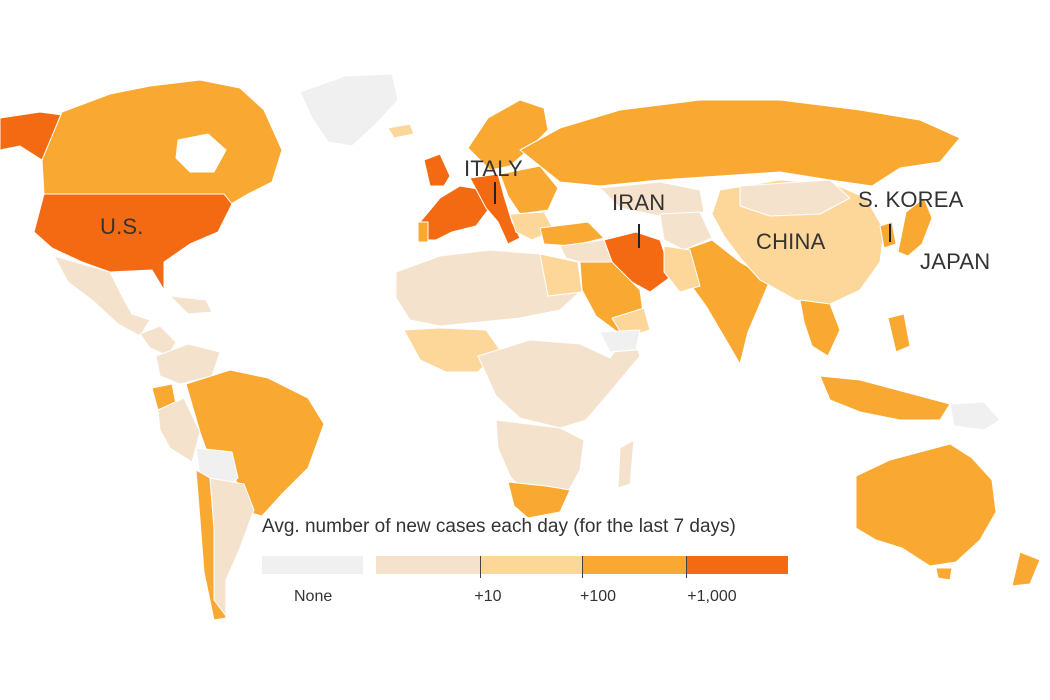 Image resolution: width=1050 pixels, height=700 pixels. Describe the element at coordinates (122, 226) in the screenshot. I see `label-us: U.S.` at that location.